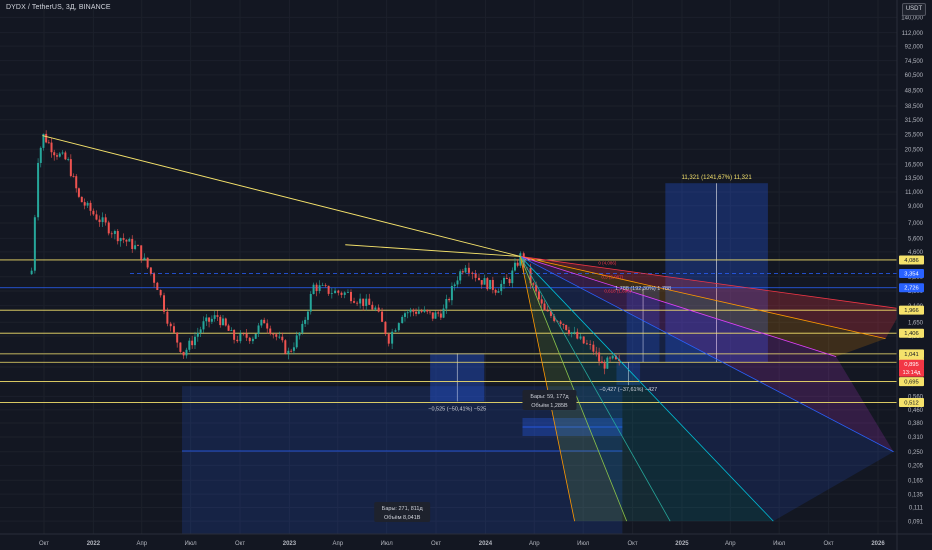 The image size is (932, 550). Describe the element at coordinates (717, 178) in the screenshot. I see `long-position-label: 11,321 (1241,67%) 11,321` at that location.